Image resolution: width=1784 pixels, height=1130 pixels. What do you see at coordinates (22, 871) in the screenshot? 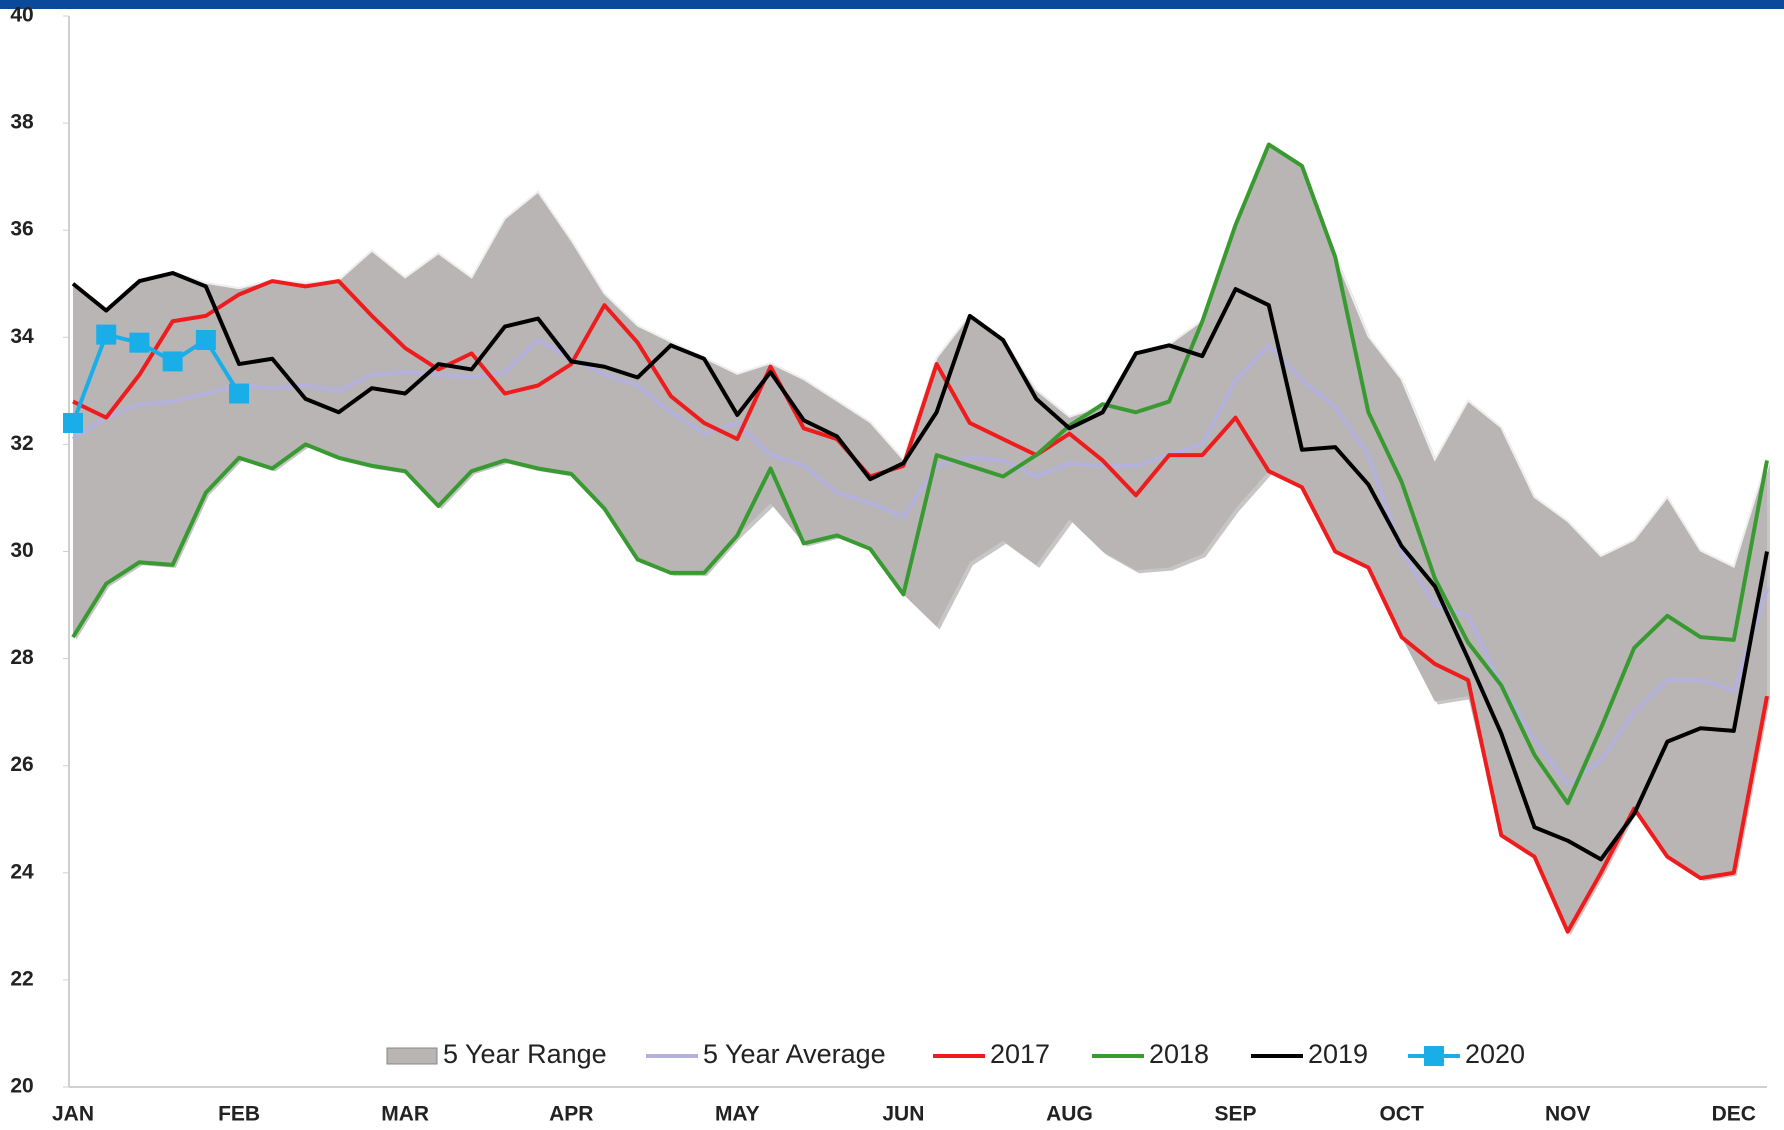
I see `y-tick-label: 24` at bounding box center [22, 871].